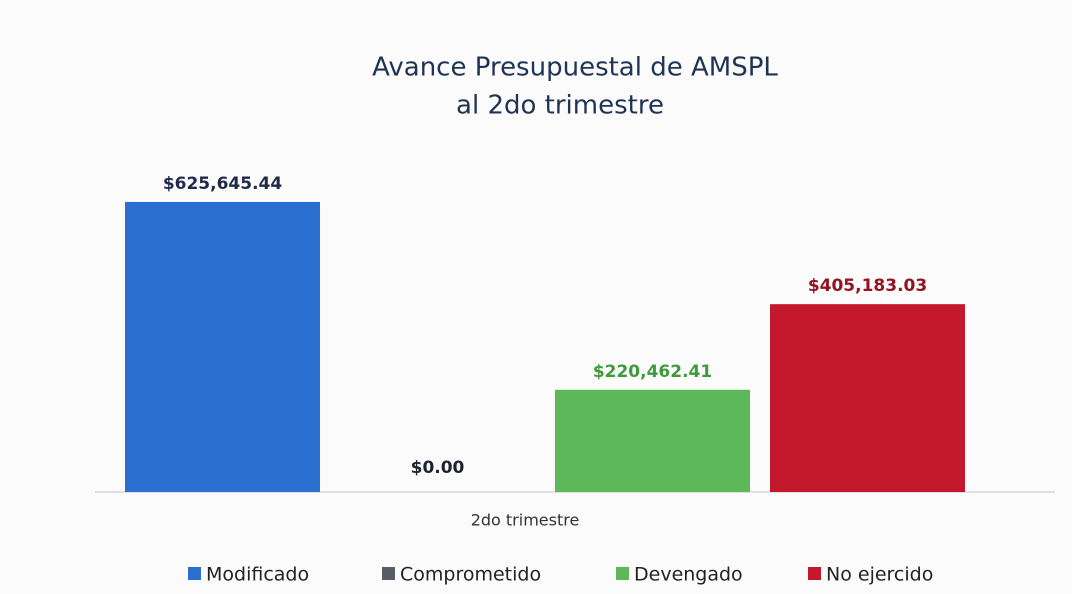 The height and width of the screenshot is (594, 1072). Describe the element at coordinates (867, 286) in the screenshot. I see `data-label: $405,183.03` at that location.